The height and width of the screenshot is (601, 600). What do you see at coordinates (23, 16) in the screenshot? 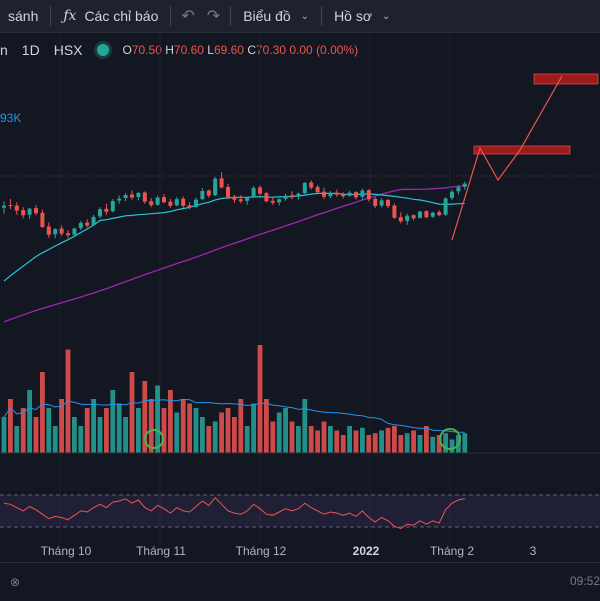
I see `compare-button: sánh` at bounding box center [23, 16].